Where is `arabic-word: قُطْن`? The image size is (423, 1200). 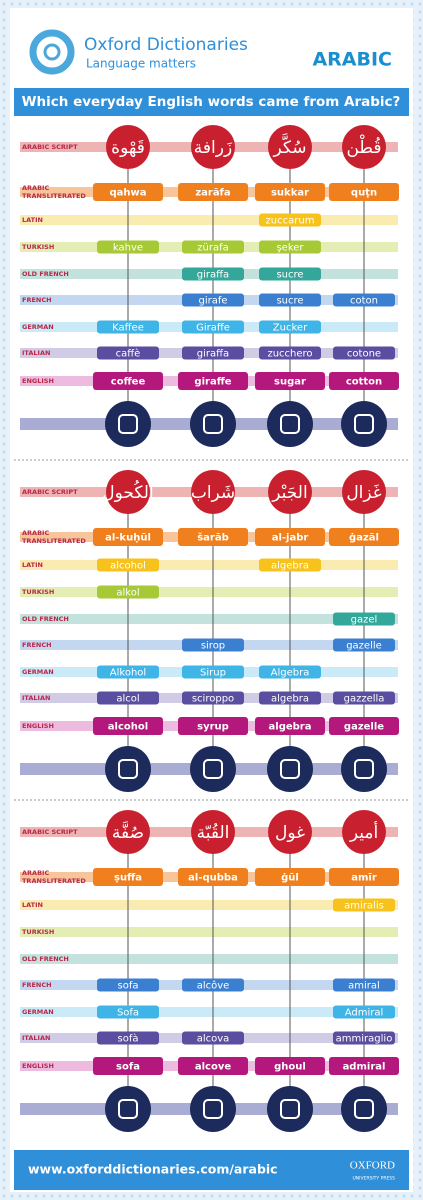
arabic-word: قُطْن is located at coordinates (363, 146).